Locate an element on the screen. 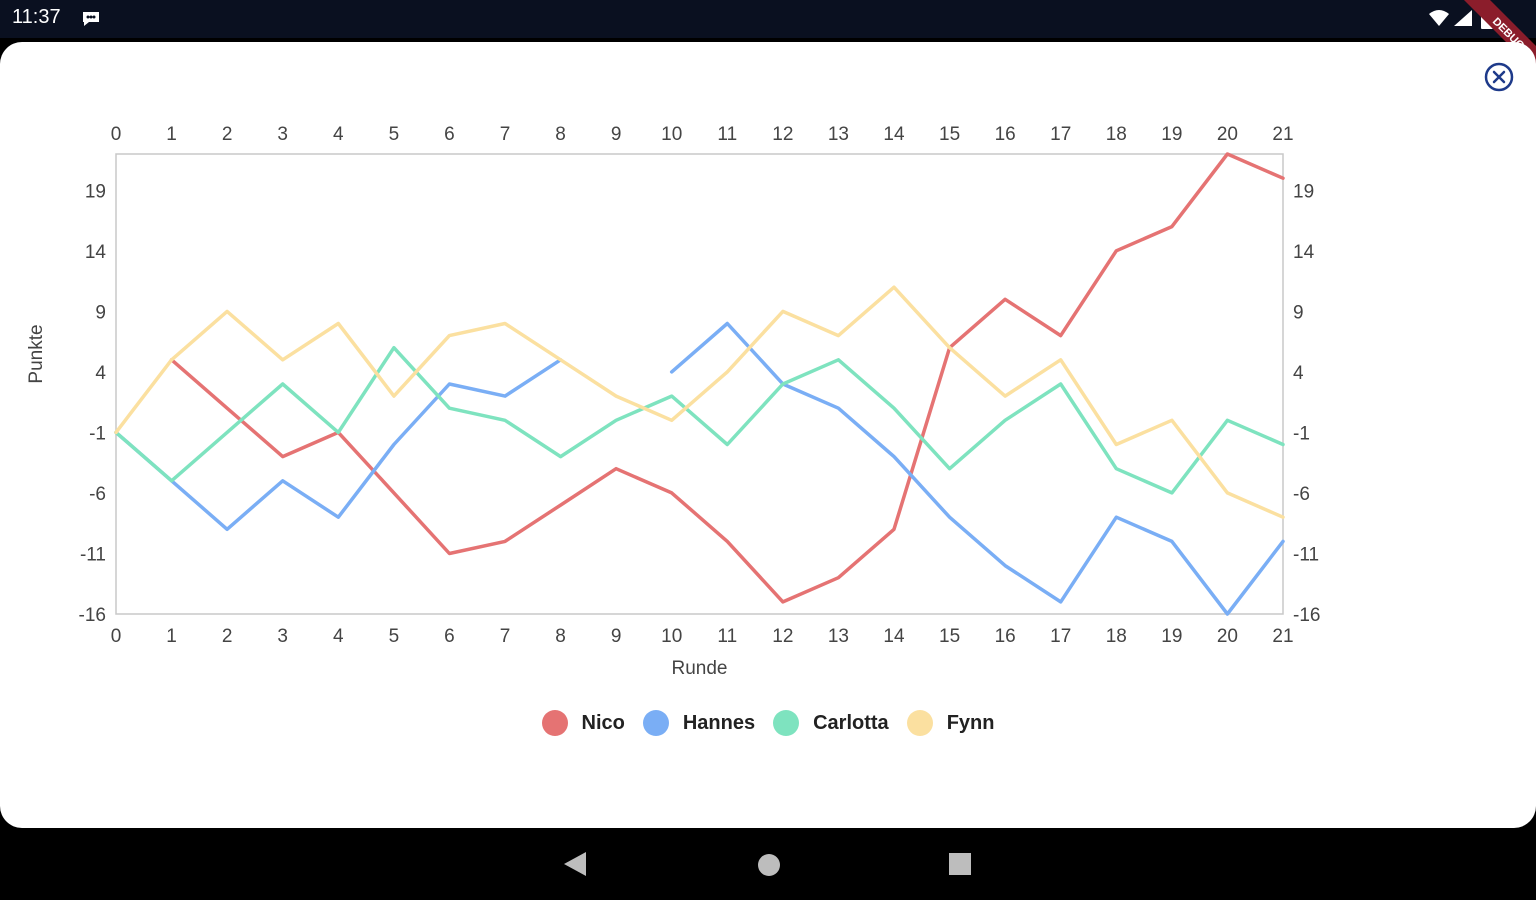 This screenshot has width=1536, height=900. legend-item-hannes: Hannes is located at coordinates (699, 723).